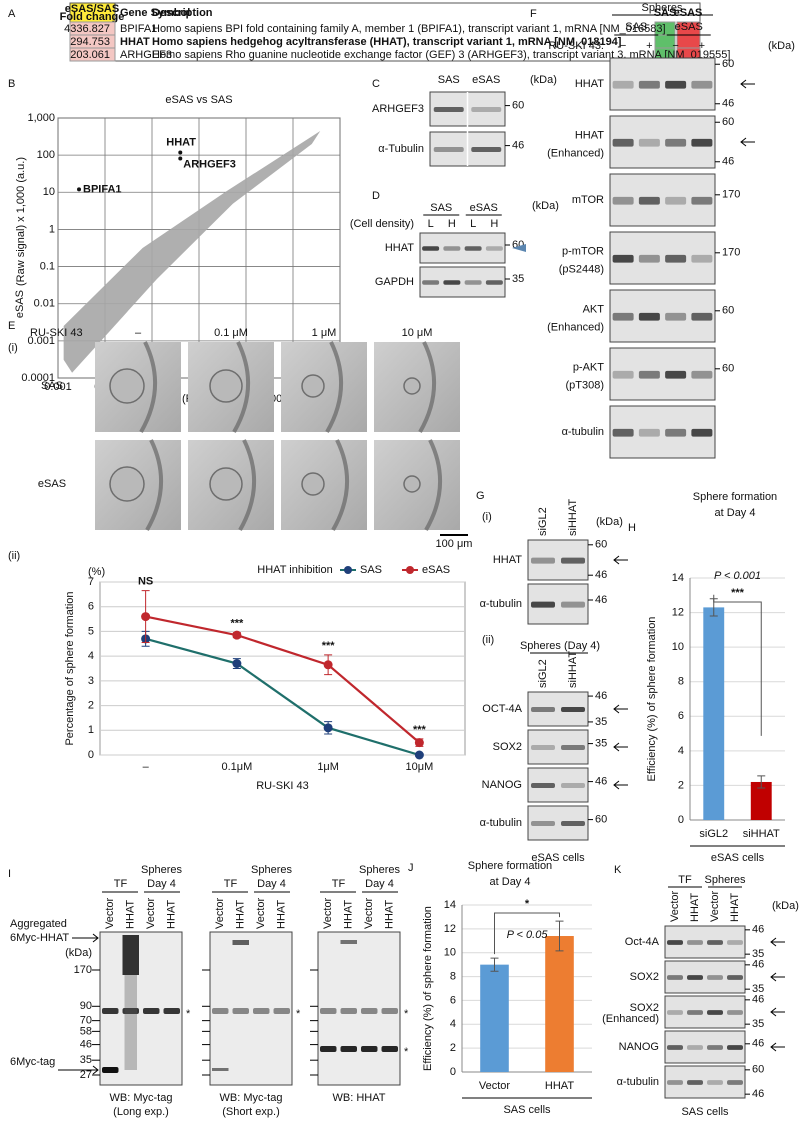 The image size is (800, 1122). What do you see at coordinates (91, 730) in the screenshot?
I see `y-tick-label: 1` at bounding box center [91, 730].